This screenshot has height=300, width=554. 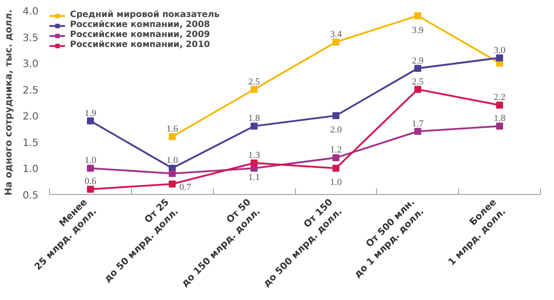 I want to click on y-tick-label: 3.0, so click(x=30, y=64).